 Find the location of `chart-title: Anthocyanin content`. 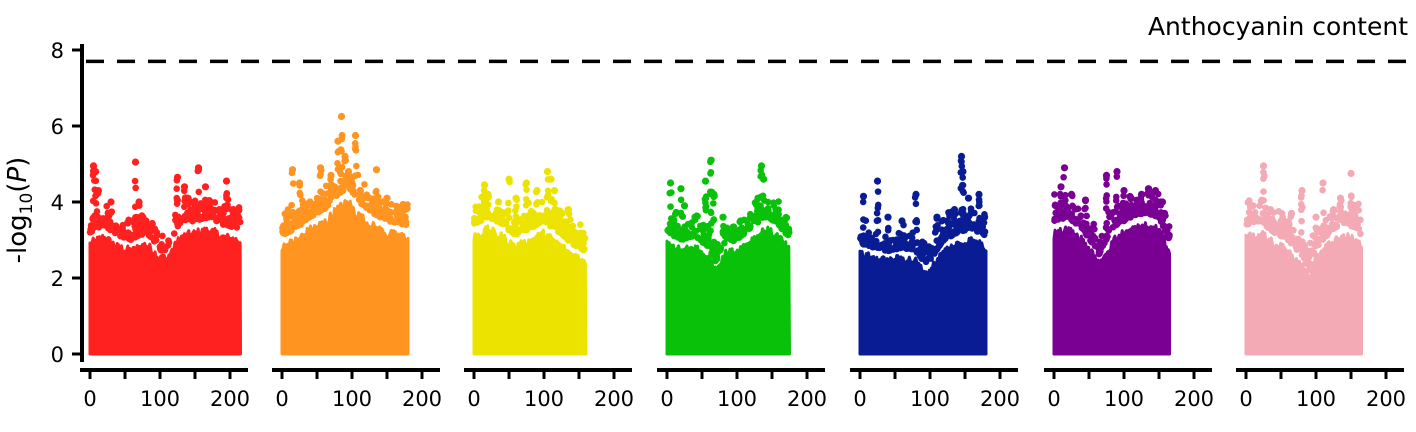

chart-title: Anthocyanin content is located at coordinates (1278, 26).